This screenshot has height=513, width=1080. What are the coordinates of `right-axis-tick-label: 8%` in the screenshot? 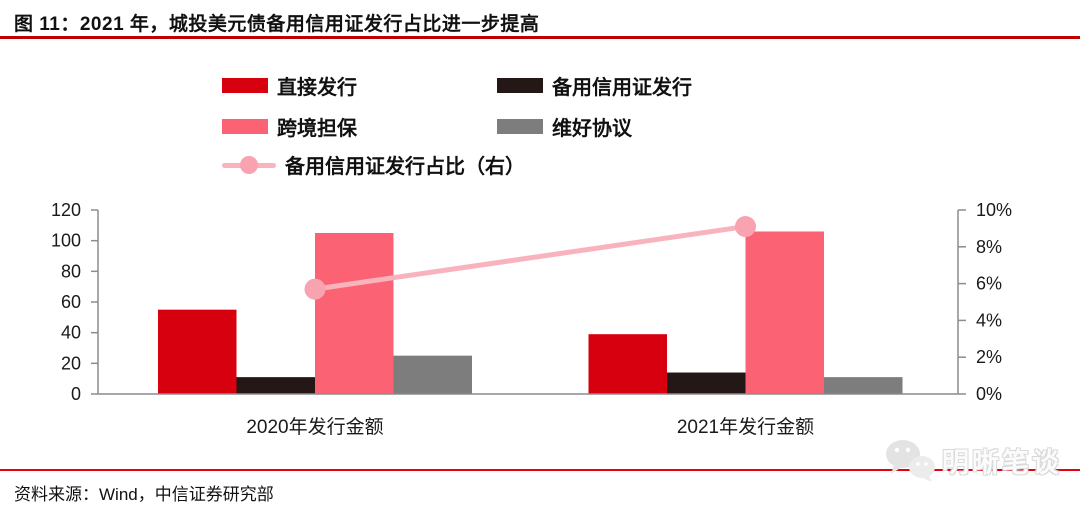 It's located at (989, 247).